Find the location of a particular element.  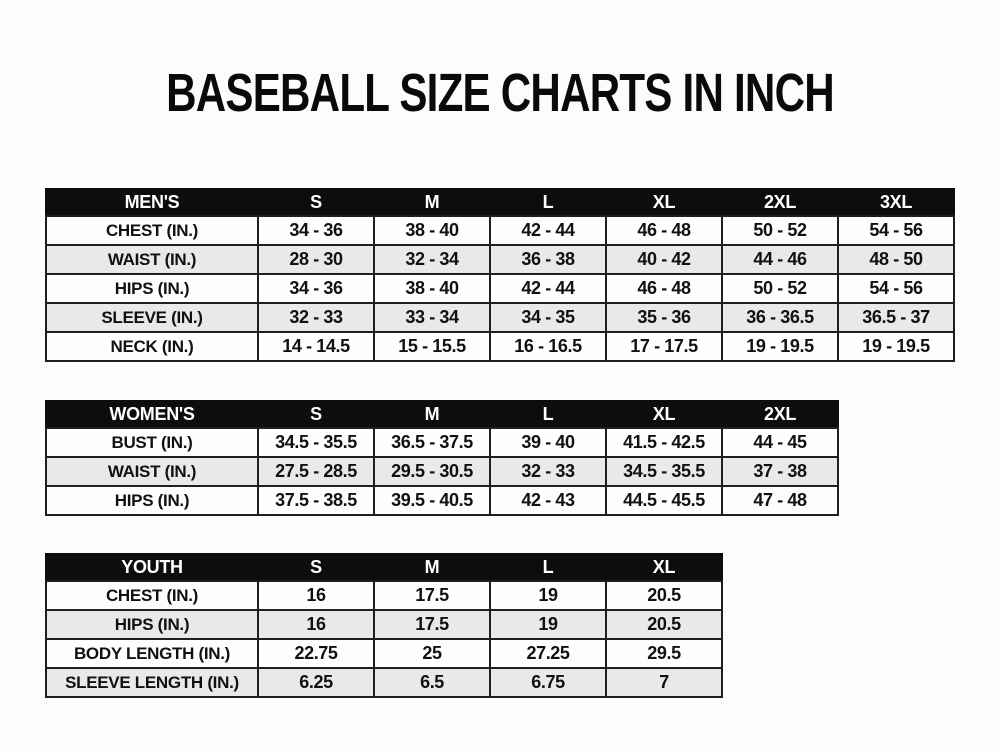

size-cell: 34 - 35 is located at coordinates (548, 317).